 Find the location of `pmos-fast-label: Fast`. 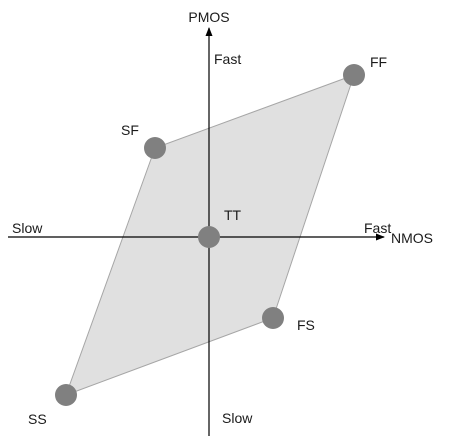

pmos-fast-label: Fast is located at coordinates (227, 59).